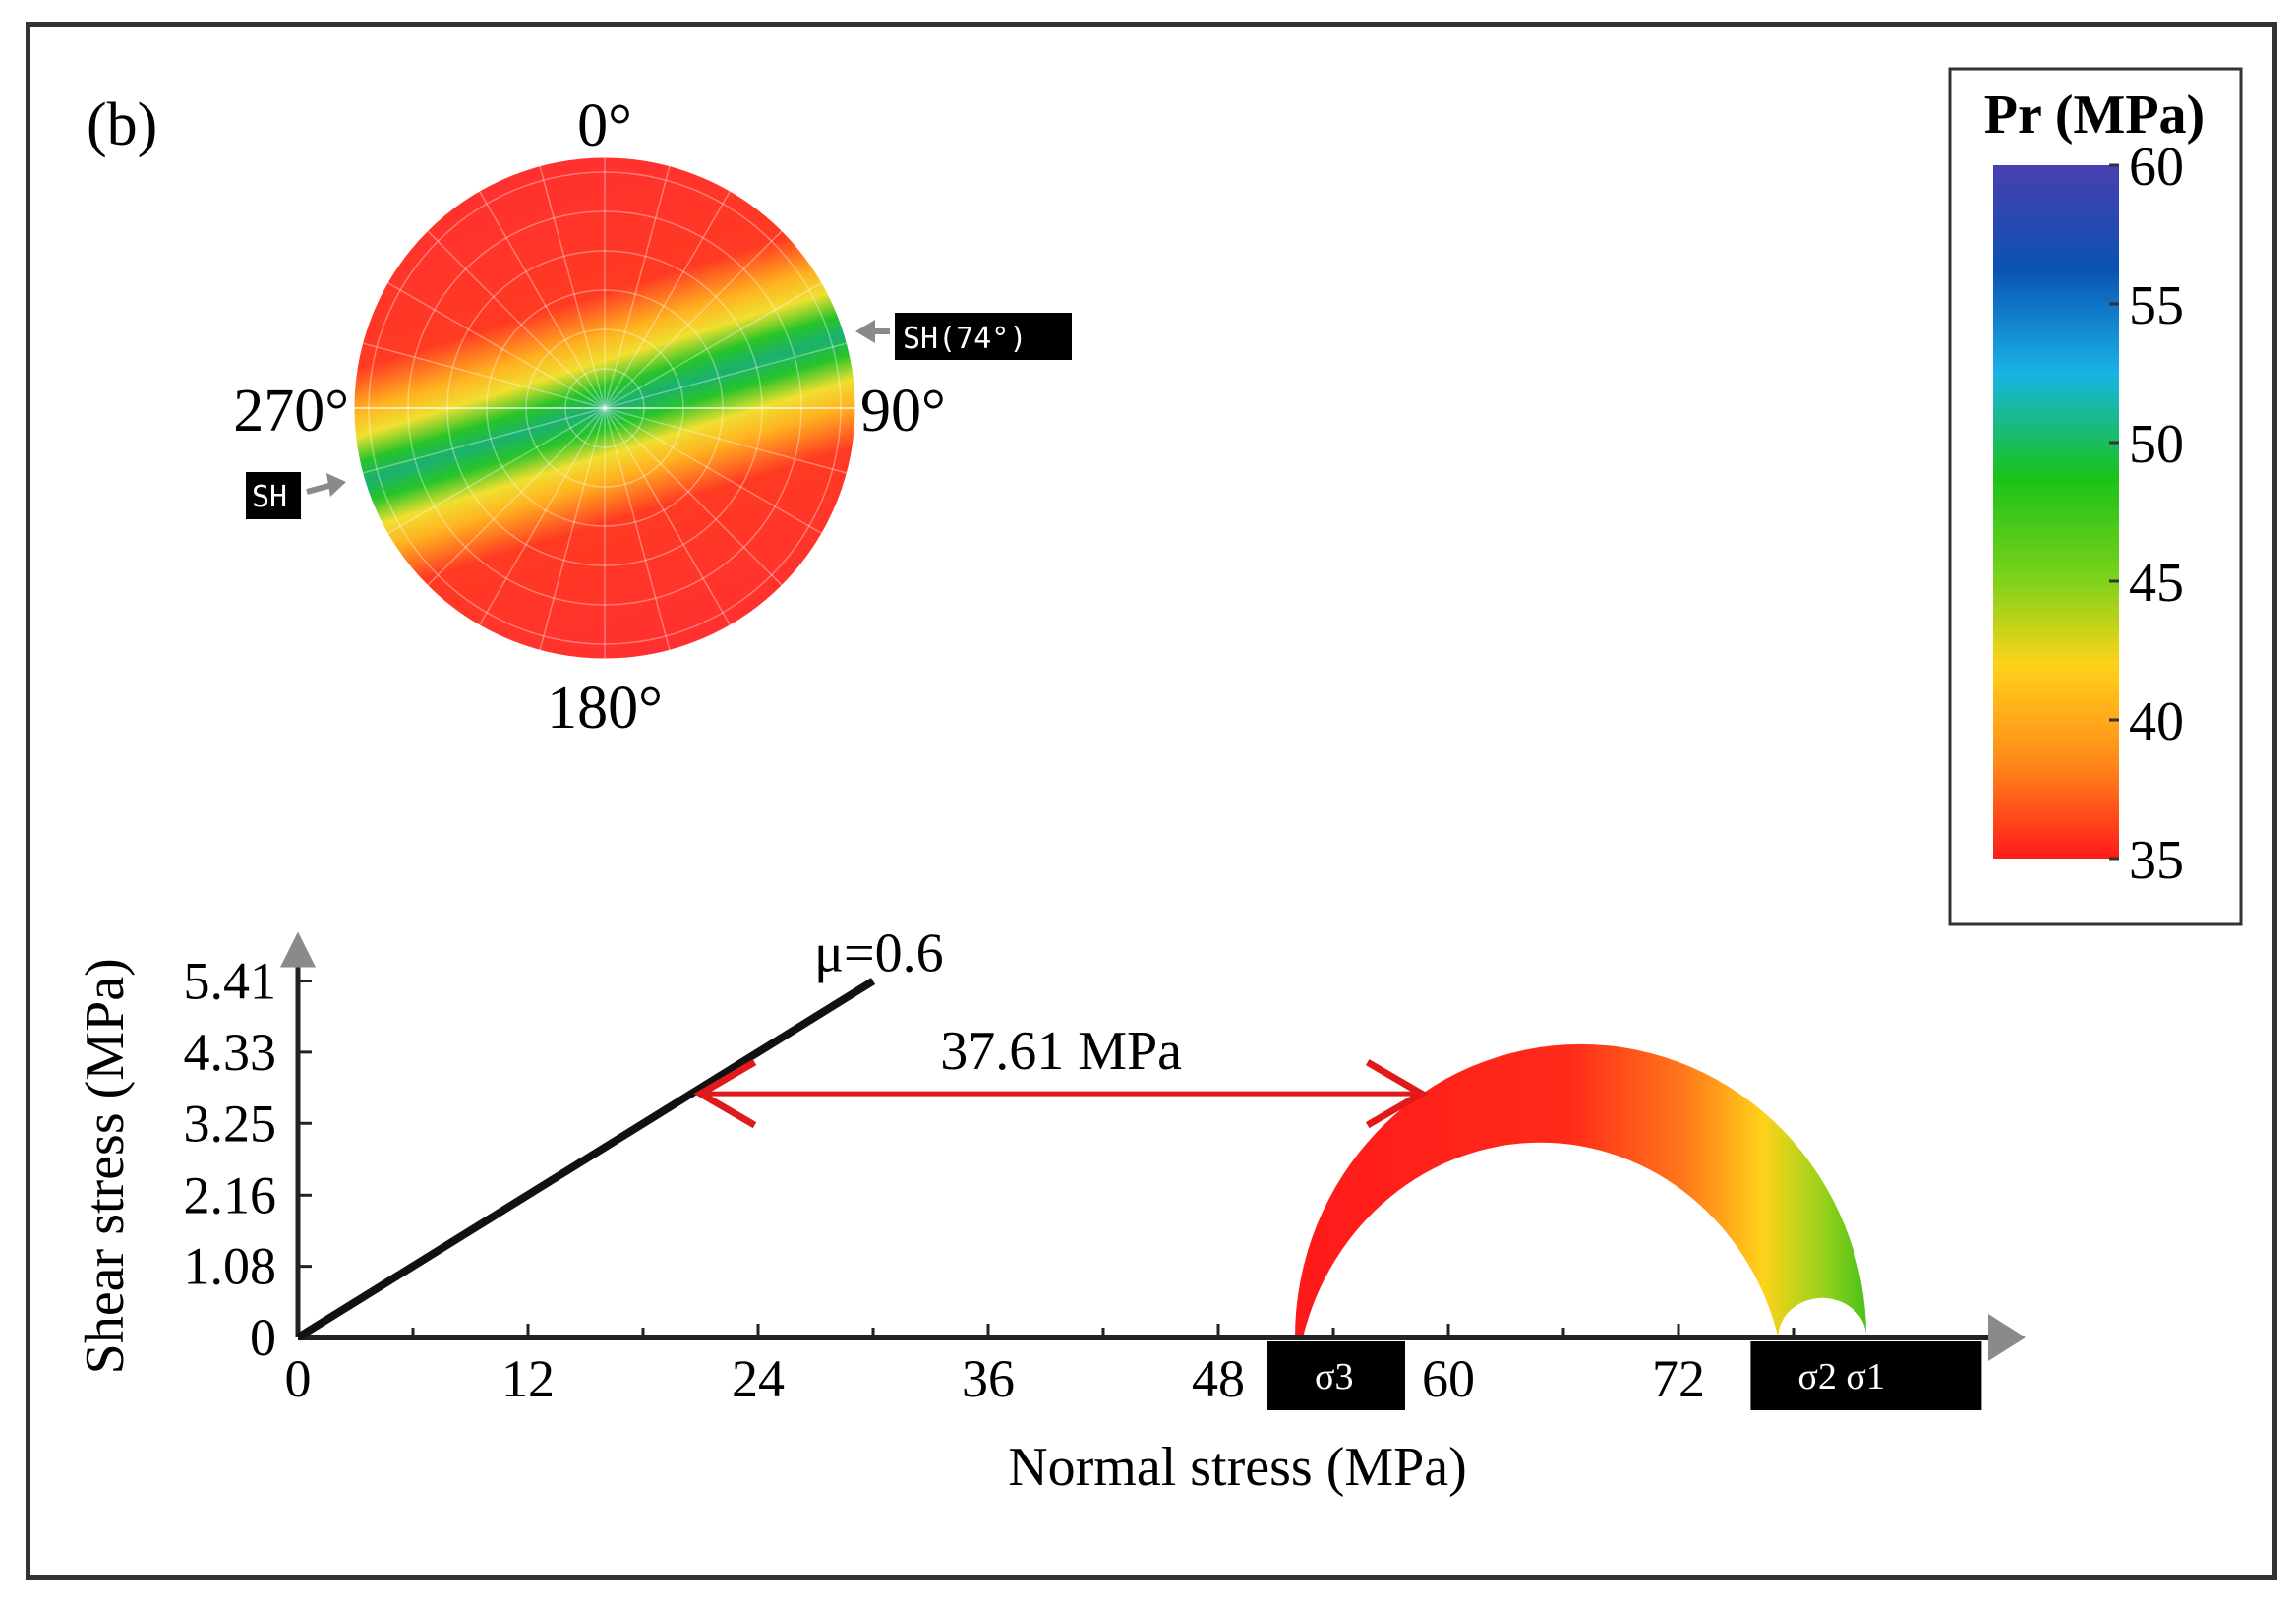  Describe the element at coordinates (1448, 1378) in the screenshot. I see `x-tick-label: 60` at that location.